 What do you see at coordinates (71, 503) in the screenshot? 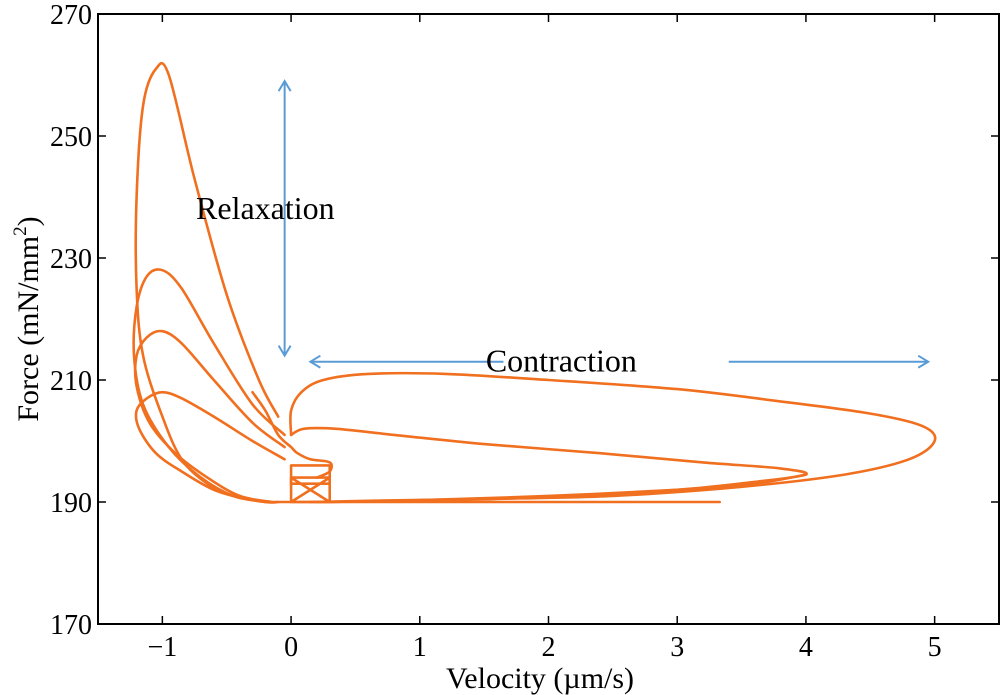
I see `y-tick-label: 190` at bounding box center [71, 503].